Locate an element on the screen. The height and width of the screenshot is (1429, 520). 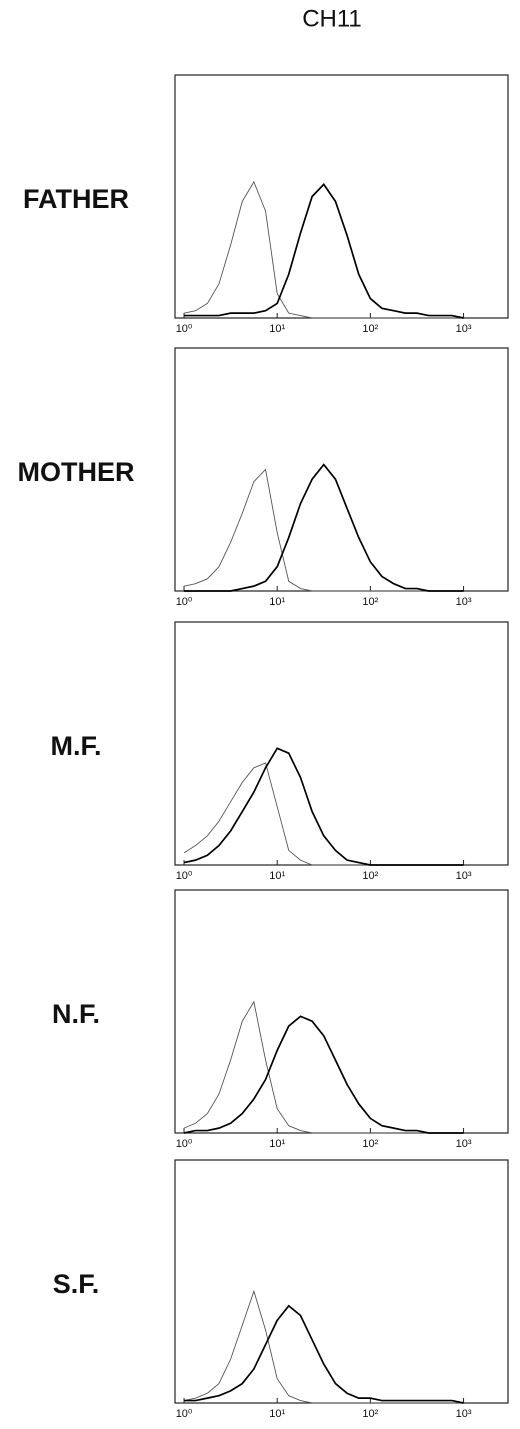
row-label: M.F. is located at coordinates (76, 746).